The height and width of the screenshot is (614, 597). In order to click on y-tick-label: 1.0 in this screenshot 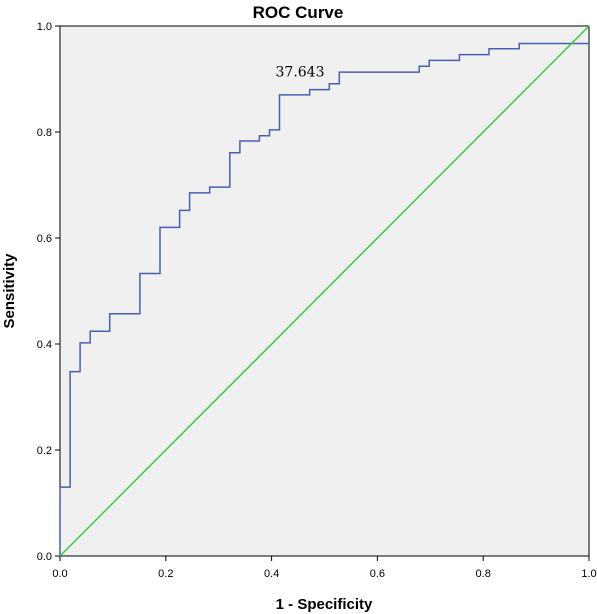, I will do `click(44, 27)`.